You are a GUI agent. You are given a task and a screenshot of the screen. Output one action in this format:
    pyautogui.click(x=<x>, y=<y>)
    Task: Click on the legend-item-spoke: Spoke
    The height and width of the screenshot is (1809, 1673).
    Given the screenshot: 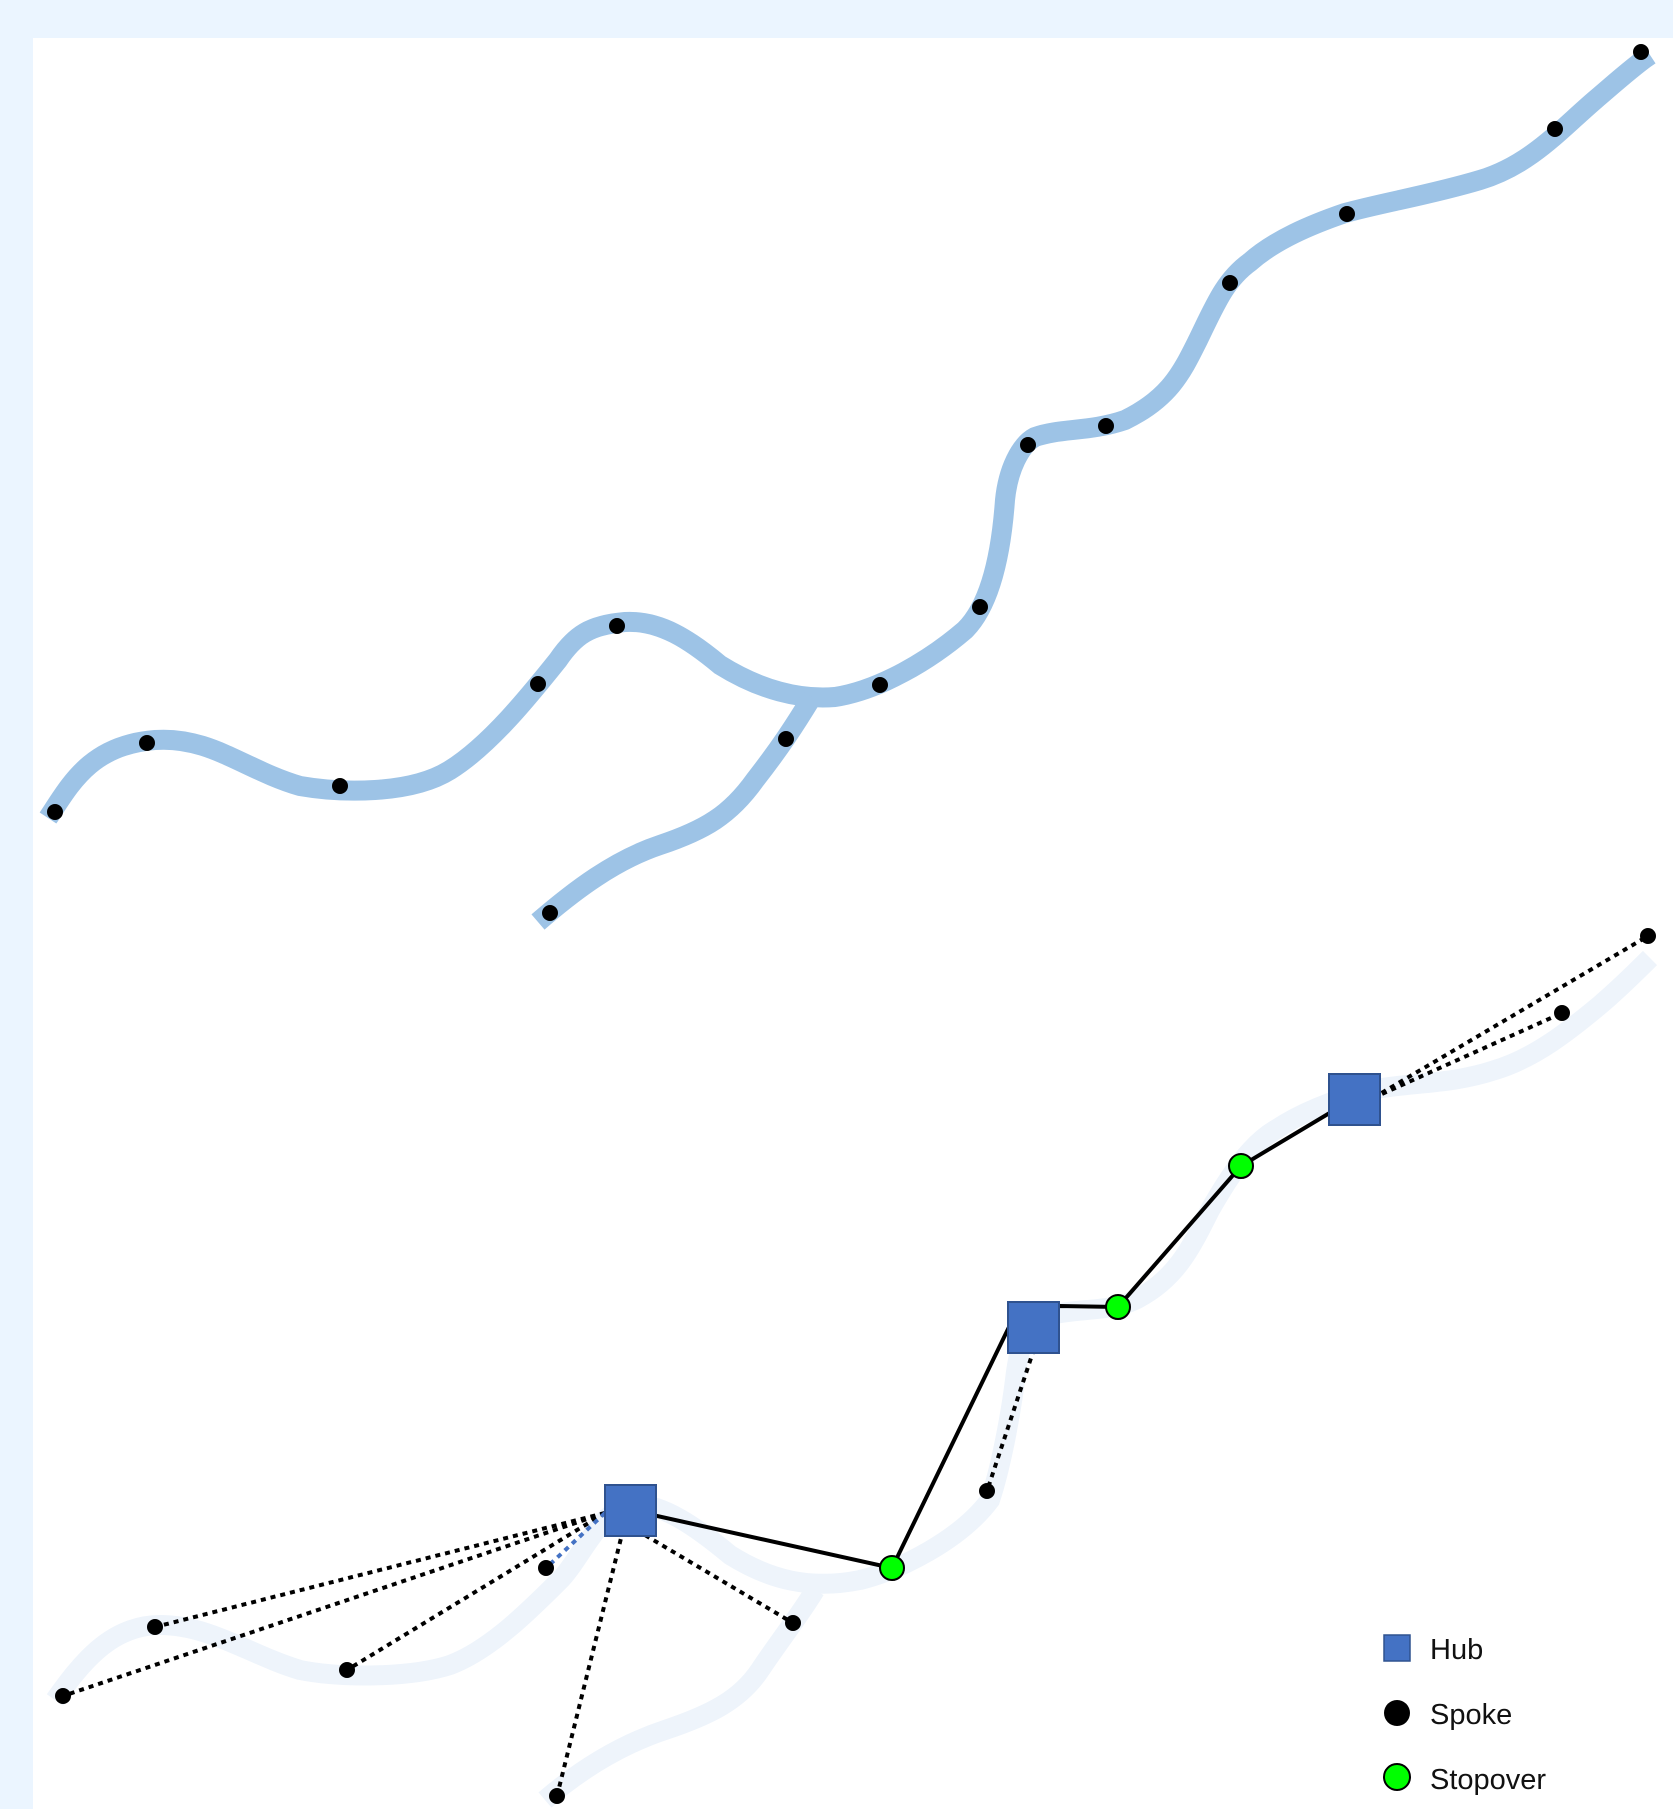 What is the action you would take?
    pyautogui.click(x=1448, y=1715)
    